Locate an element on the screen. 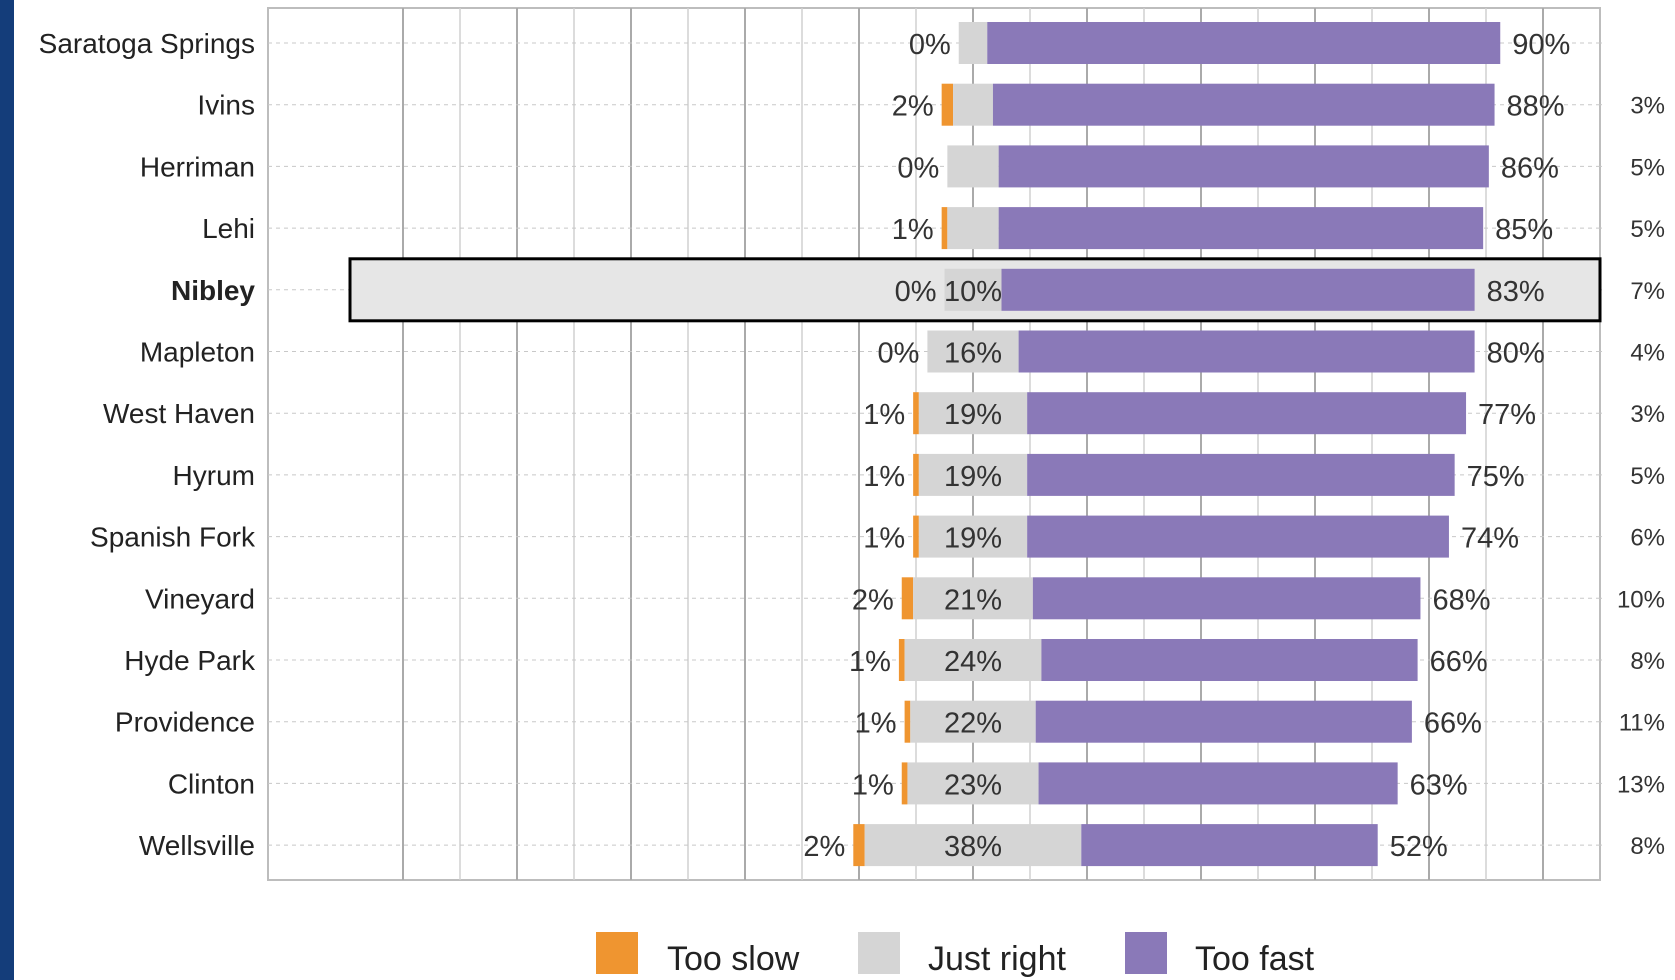  too-fast-value-5: 80% is located at coordinates (1516, 354).